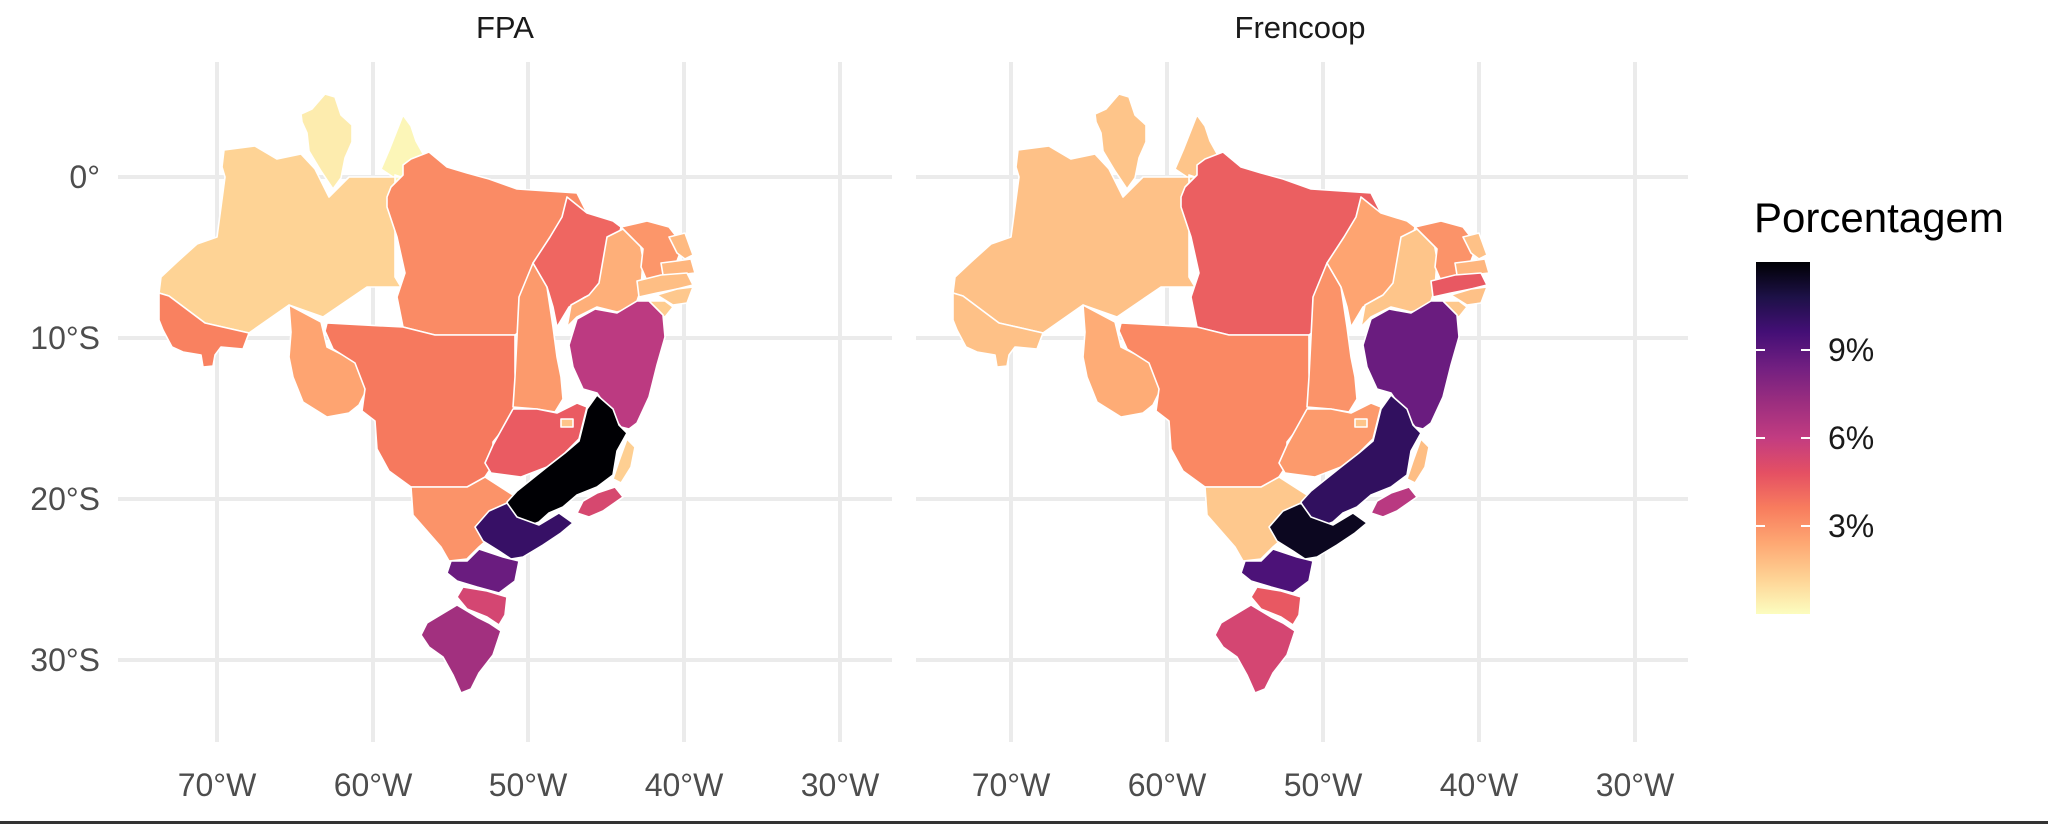  Describe the element at coordinates (65, 338) in the screenshot. I see `y-tick-10s: 10°S` at that location.